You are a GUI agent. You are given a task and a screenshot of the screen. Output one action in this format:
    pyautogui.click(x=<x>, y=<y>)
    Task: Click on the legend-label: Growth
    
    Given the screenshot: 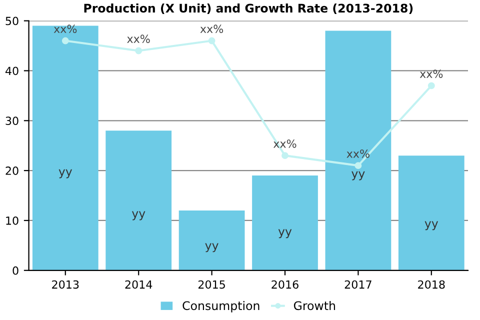 What is the action you would take?
    pyautogui.click(x=315, y=305)
    